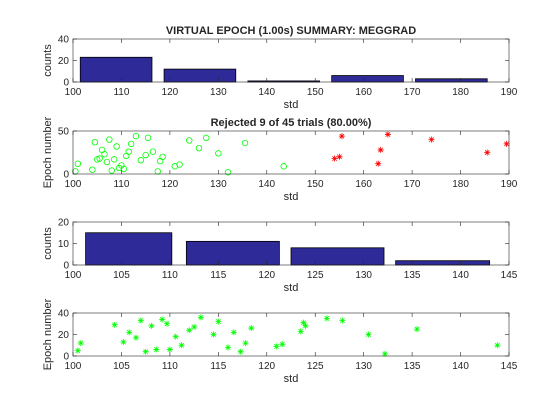 The height and width of the screenshot is (420, 560). What do you see at coordinates (291, 334) in the screenshot?
I see `plot-area` at bounding box center [291, 334].